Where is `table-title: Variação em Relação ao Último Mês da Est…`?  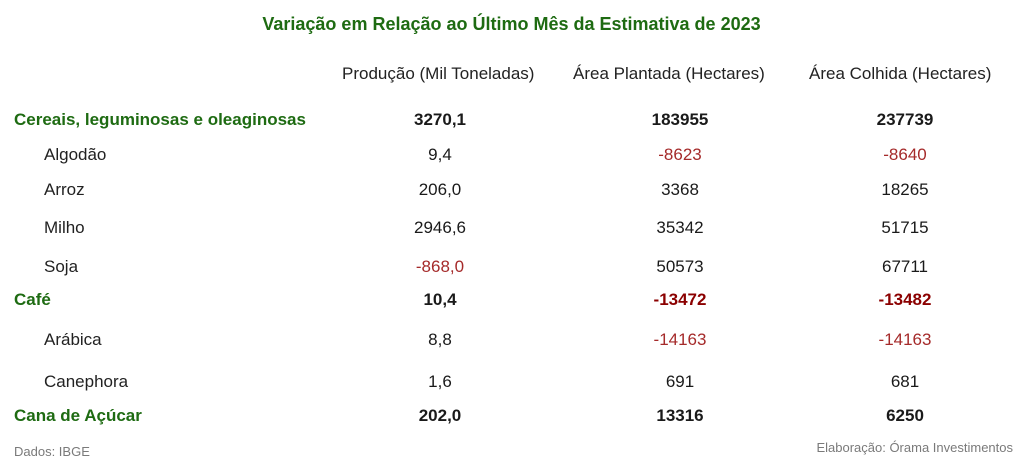
table-title: Variação em Relação ao Último Mês da Est… is located at coordinates (511, 24).